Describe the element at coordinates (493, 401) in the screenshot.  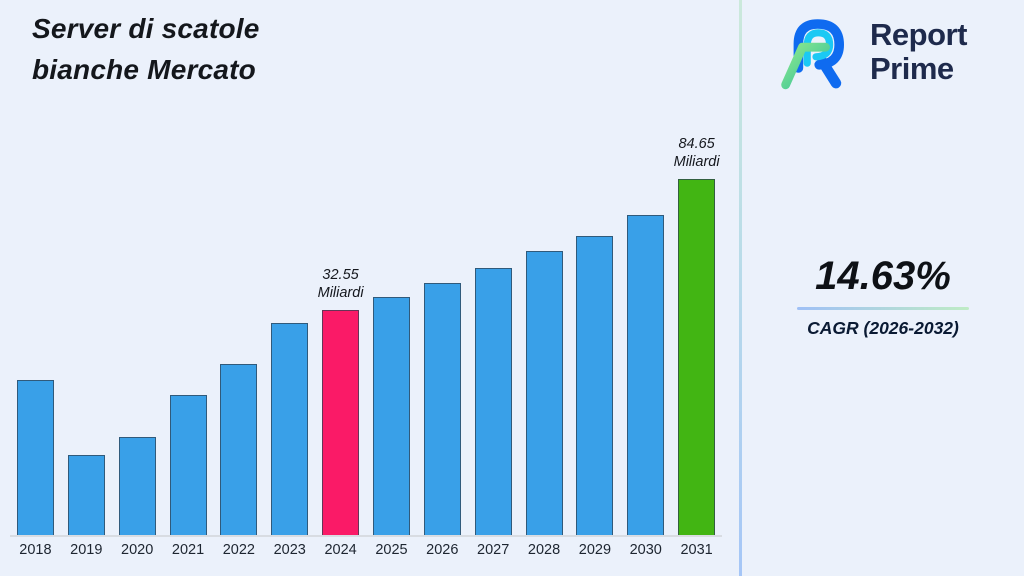
I see `bar-2027` at that location.